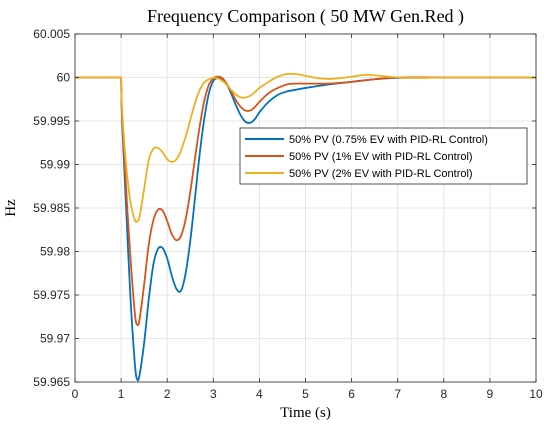 The image size is (550, 427). What do you see at coordinates (55, 339) in the screenshot?
I see `y-tick-label: 59.97` at bounding box center [55, 339].